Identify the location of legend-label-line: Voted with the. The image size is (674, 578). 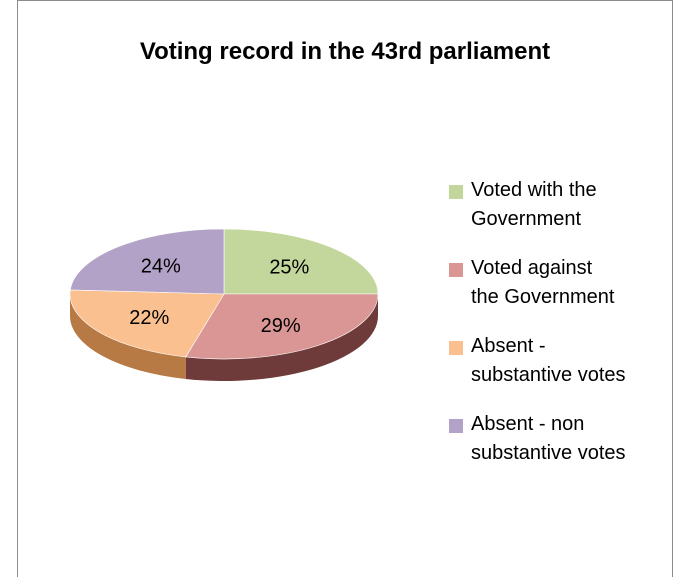
(534, 190).